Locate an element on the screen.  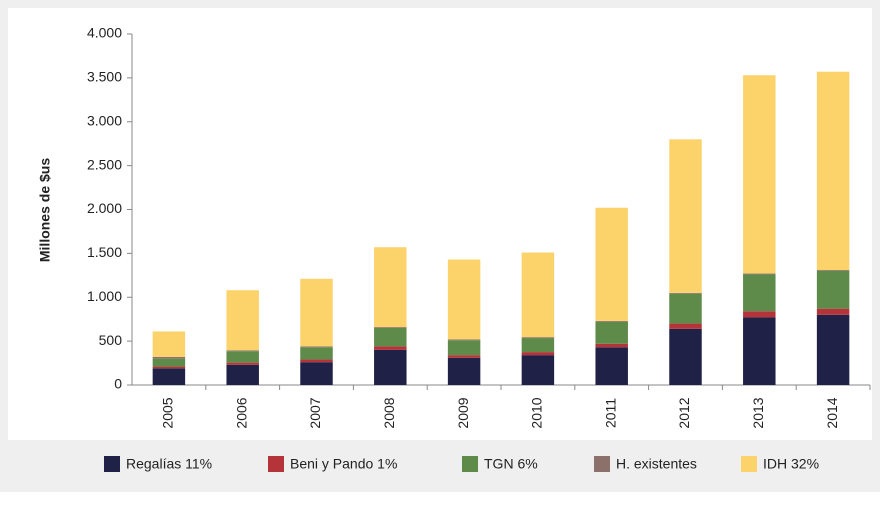
x-tick-label: 2009 is located at coordinates (463, 412).